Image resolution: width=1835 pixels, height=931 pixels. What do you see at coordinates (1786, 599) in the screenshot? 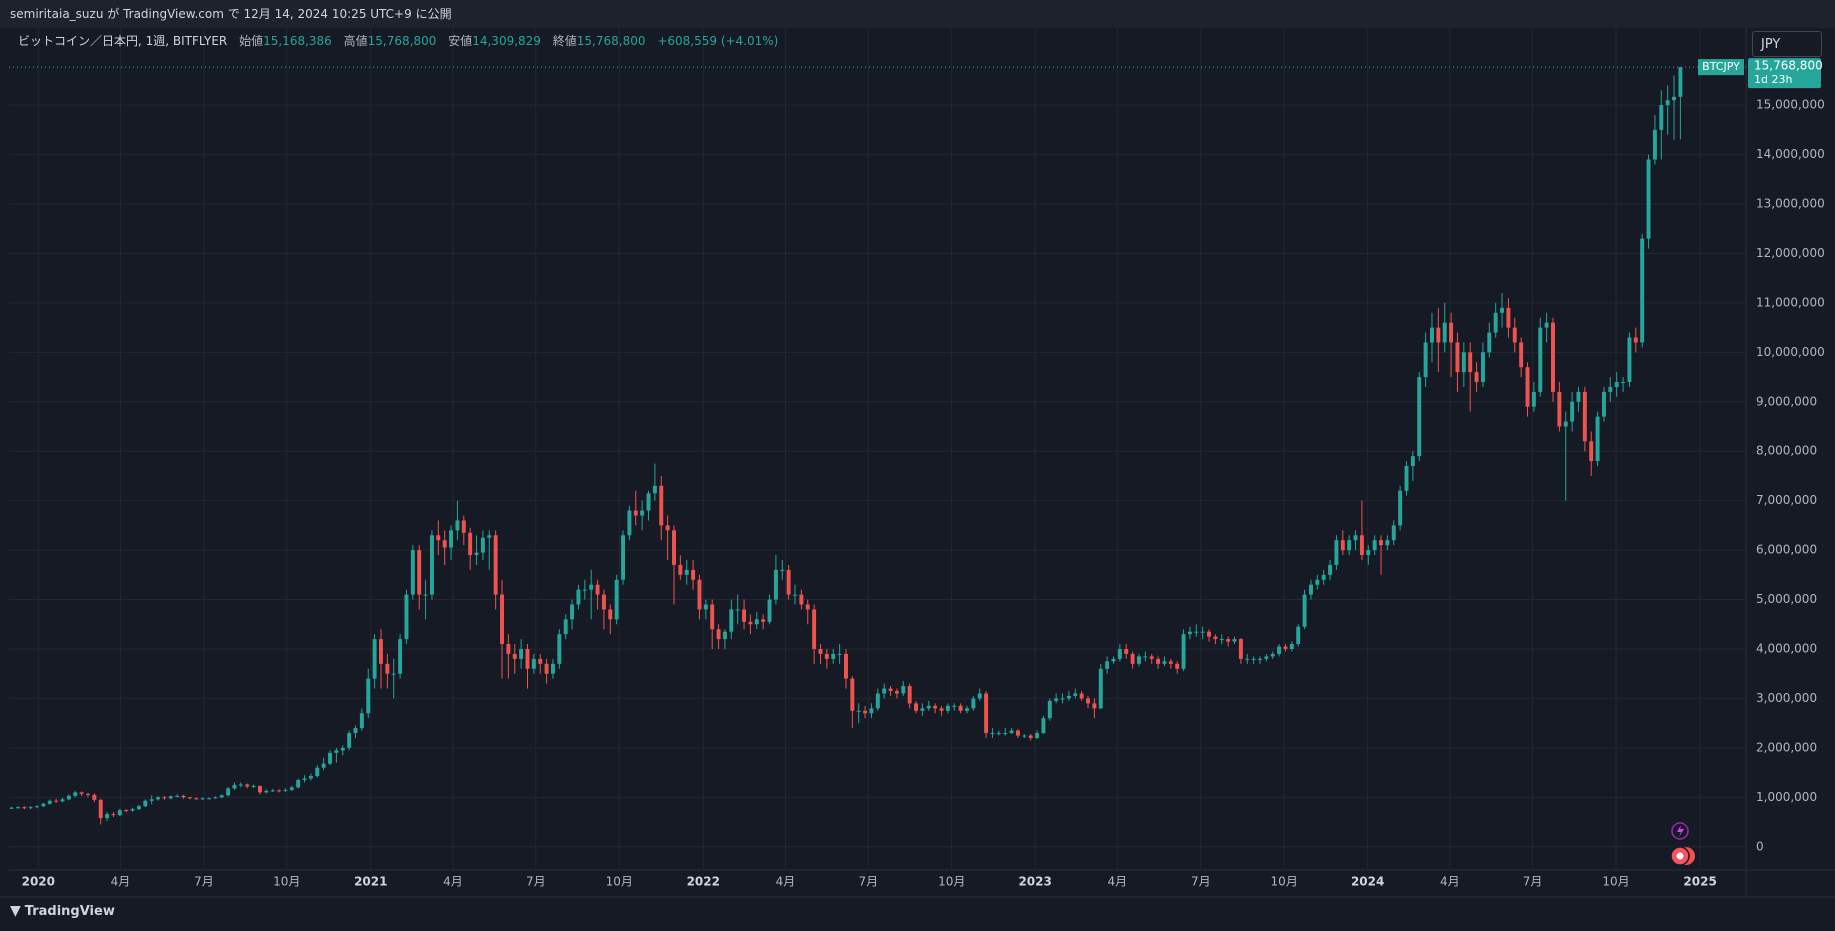
I see `y-tick-label: 5,000,000` at bounding box center [1786, 599].